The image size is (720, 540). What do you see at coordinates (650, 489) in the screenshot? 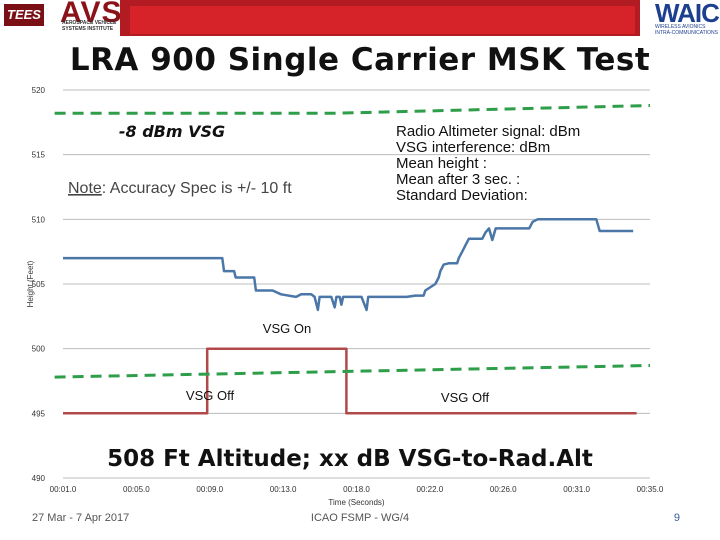
I see `x-tick-label: 00:35.0` at bounding box center [650, 489].